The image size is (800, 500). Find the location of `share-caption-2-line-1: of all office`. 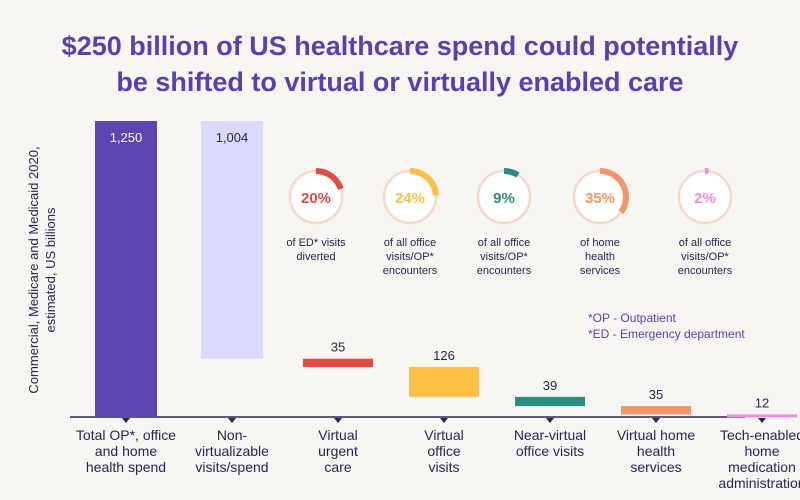

share-caption-2-line-1: of all office is located at coordinates (410, 243).